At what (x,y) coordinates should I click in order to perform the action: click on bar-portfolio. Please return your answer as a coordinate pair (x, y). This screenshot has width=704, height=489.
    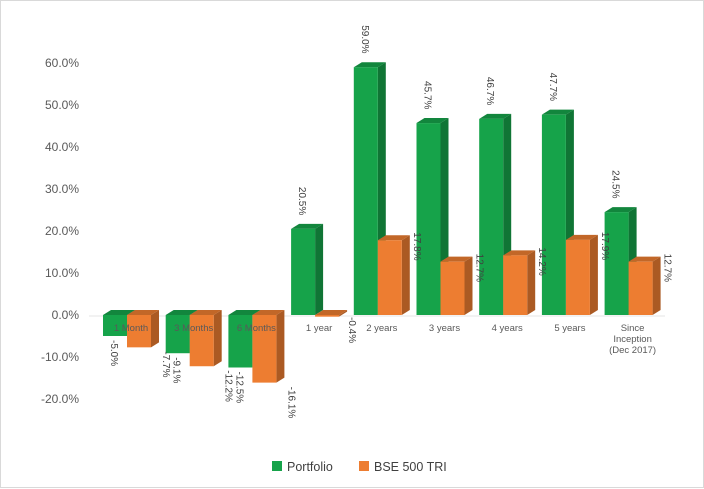
    Looking at the image, I should click on (307, 269).